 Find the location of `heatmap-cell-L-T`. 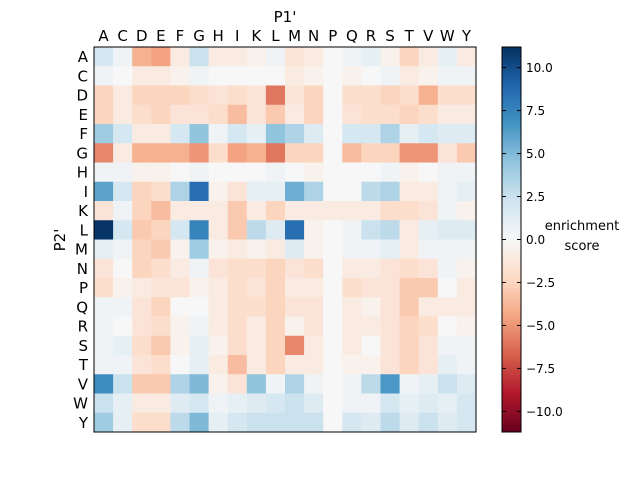

heatmap-cell-L-T is located at coordinates (409, 230).